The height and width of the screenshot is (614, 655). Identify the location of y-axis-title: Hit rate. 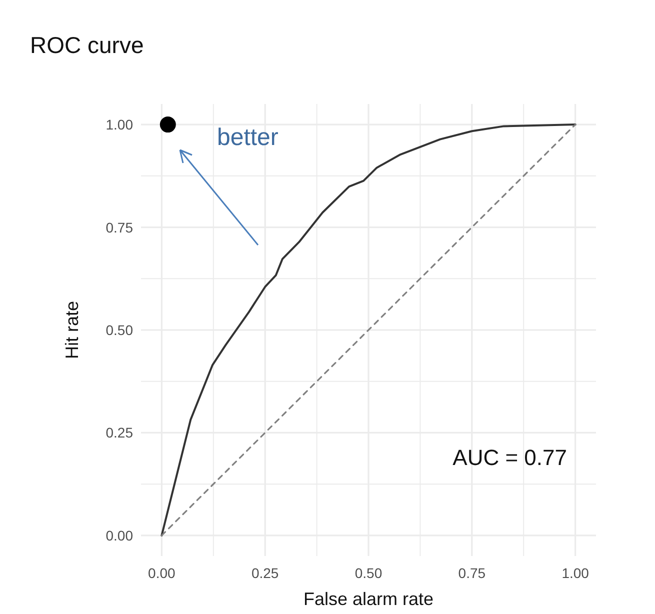
(72, 330).